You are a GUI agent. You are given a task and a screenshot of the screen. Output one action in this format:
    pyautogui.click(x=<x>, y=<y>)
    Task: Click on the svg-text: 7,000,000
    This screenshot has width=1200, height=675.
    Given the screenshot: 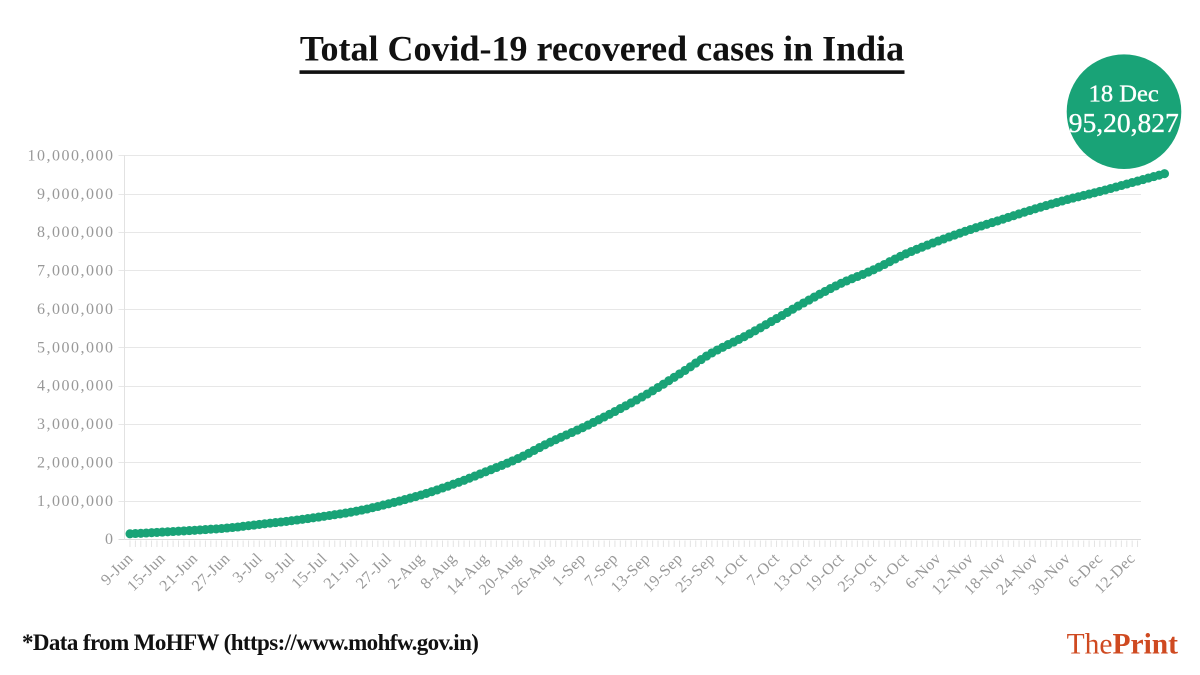 What is the action you would take?
    pyautogui.click(x=76, y=271)
    